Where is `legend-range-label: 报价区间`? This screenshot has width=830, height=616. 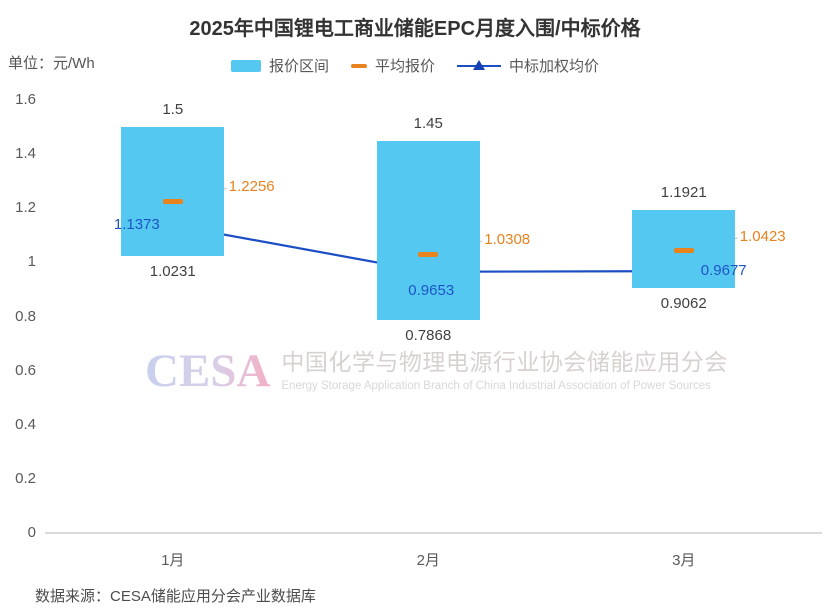
legend-range-label: 报价区间 is located at coordinates (298, 66).